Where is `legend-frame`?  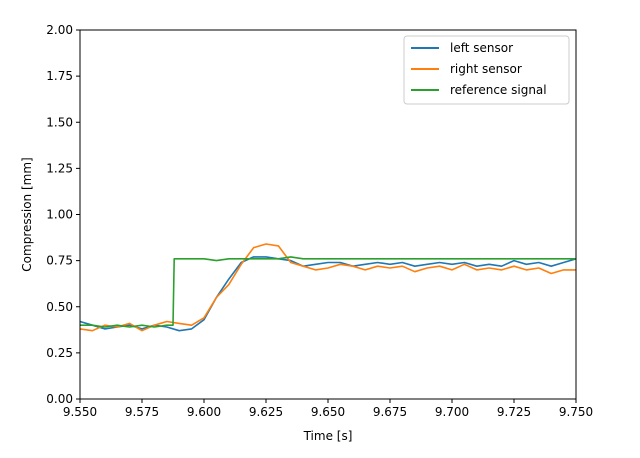
legend-frame is located at coordinates (486, 70).